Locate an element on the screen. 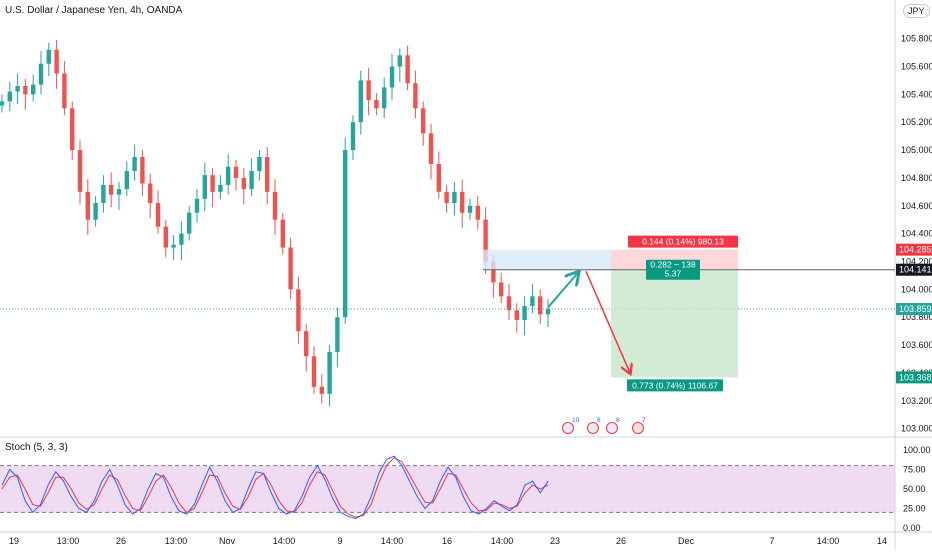 This screenshot has width=932, height=555. ratio-label-2: 5.37 is located at coordinates (673, 274).